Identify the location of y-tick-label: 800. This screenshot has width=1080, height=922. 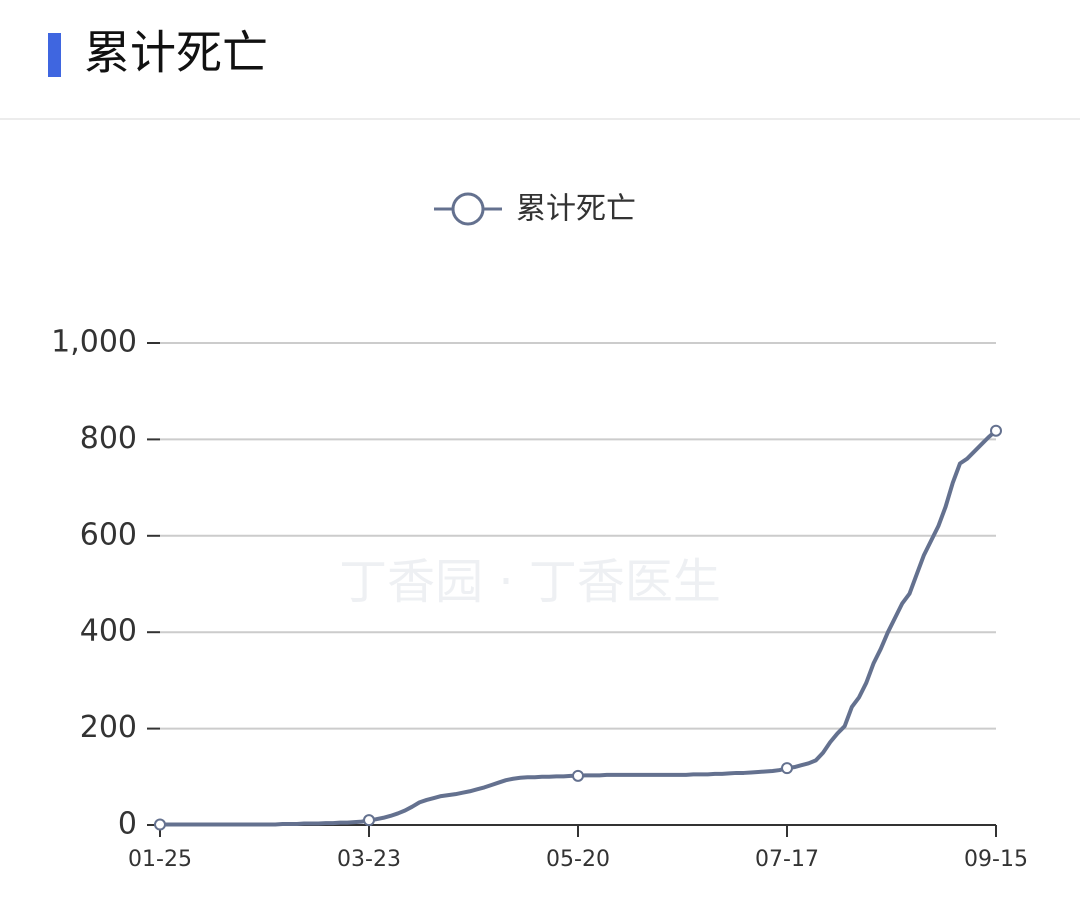
(108, 438).